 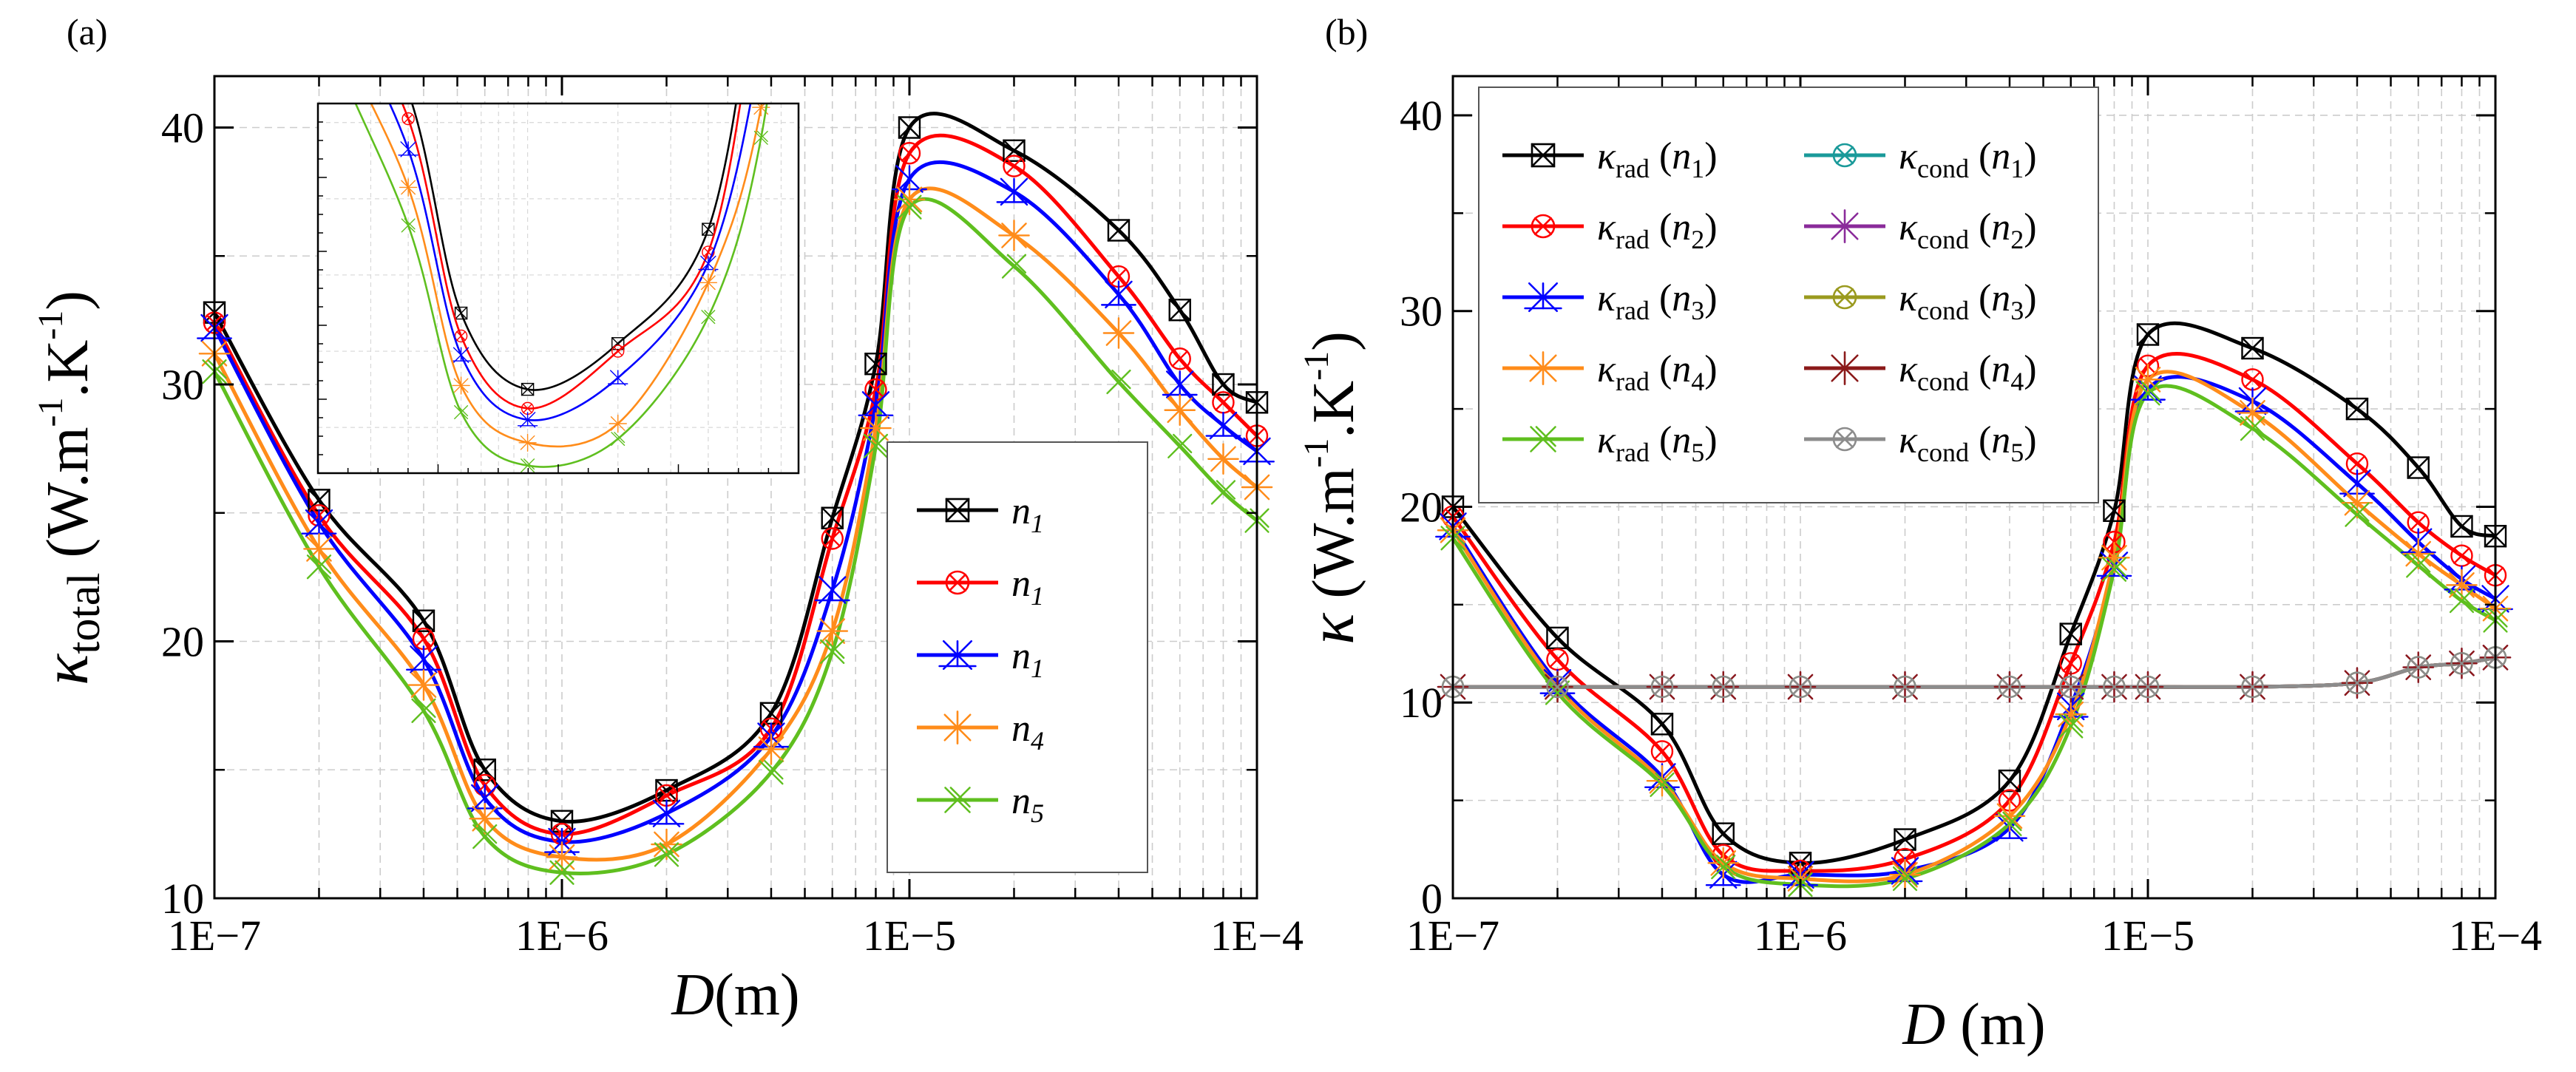 What do you see at coordinates (1657, 443) in the screenshot?
I see `panel-b-legend-label-9: κrad (n5)` at bounding box center [1657, 443].